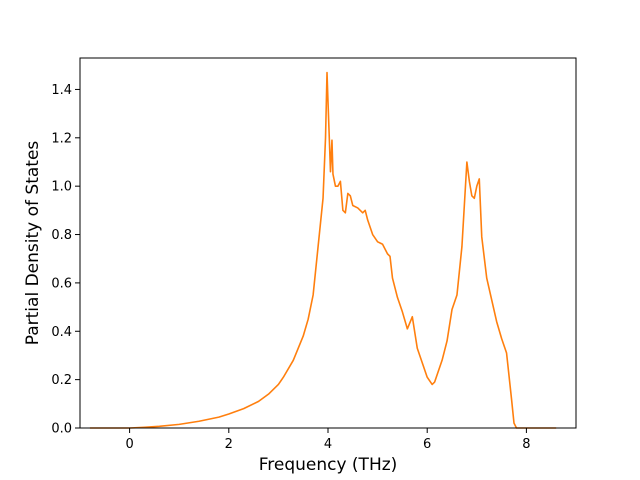 The height and width of the screenshot is (480, 640). What do you see at coordinates (61, 380) in the screenshot?
I see `y-tick-label: 0.2` at bounding box center [61, 380].